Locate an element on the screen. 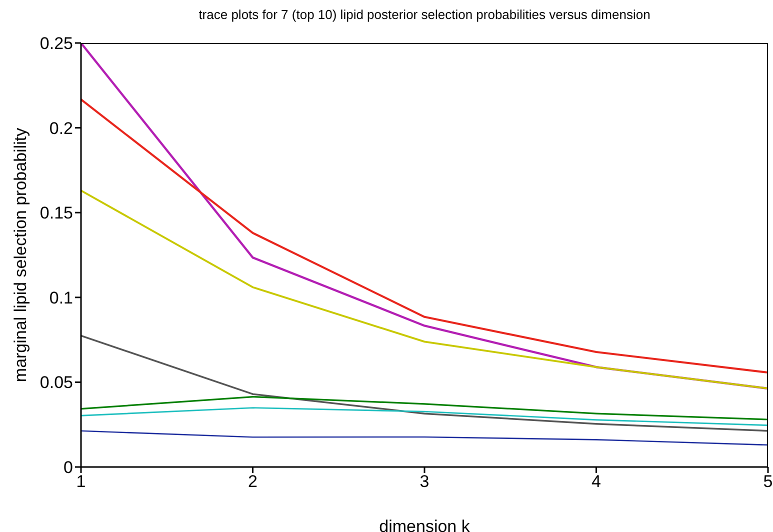 Image resolution: width=773 pixels, height=532 pixels. y-tick-label: 0 is located at coordinates (68, 468).